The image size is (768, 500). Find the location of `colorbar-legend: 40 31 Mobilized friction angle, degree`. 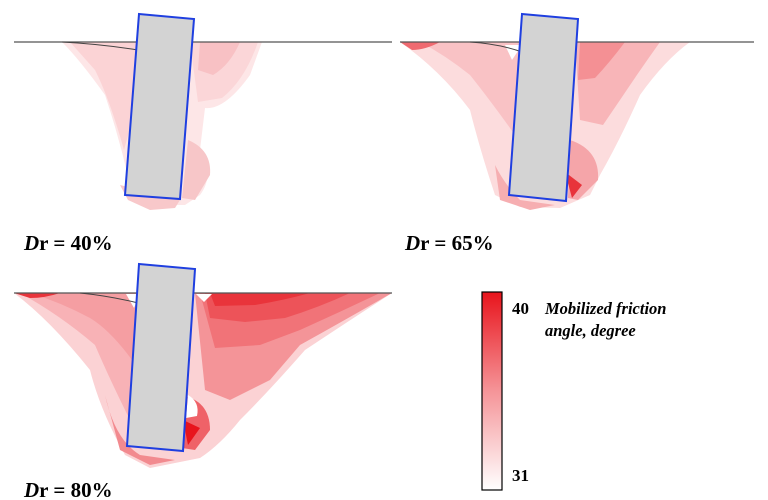

colorbar-legend: 40 31 Mobilized friction angle, degree is located at coordinates (573, 391).